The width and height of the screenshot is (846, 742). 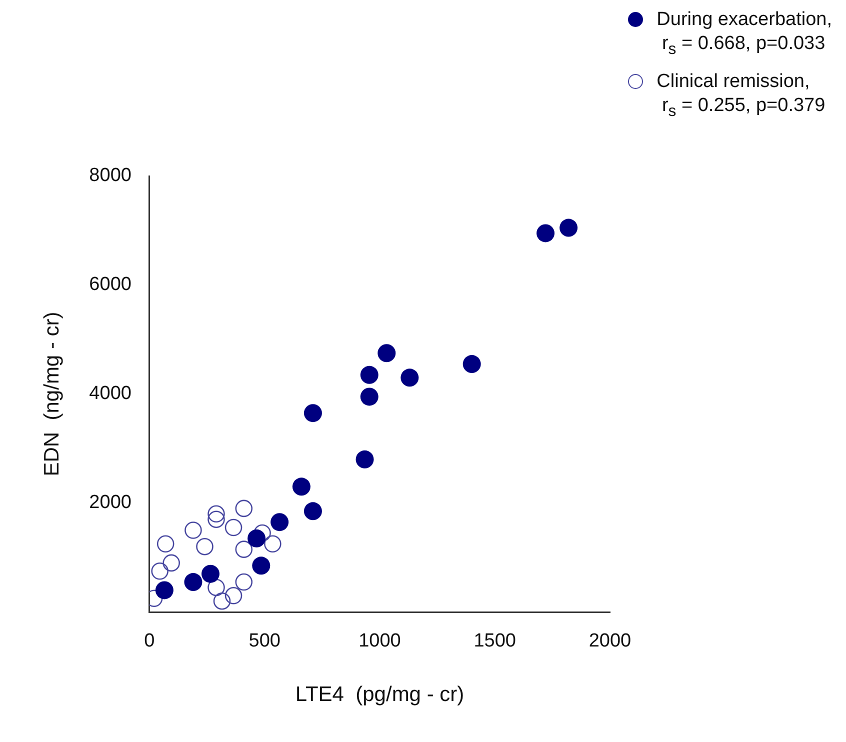 What do you see at coordinates (149, 641) in the screenshot?
I see `x-tick-label: 0` at bounding box center [149, 641].